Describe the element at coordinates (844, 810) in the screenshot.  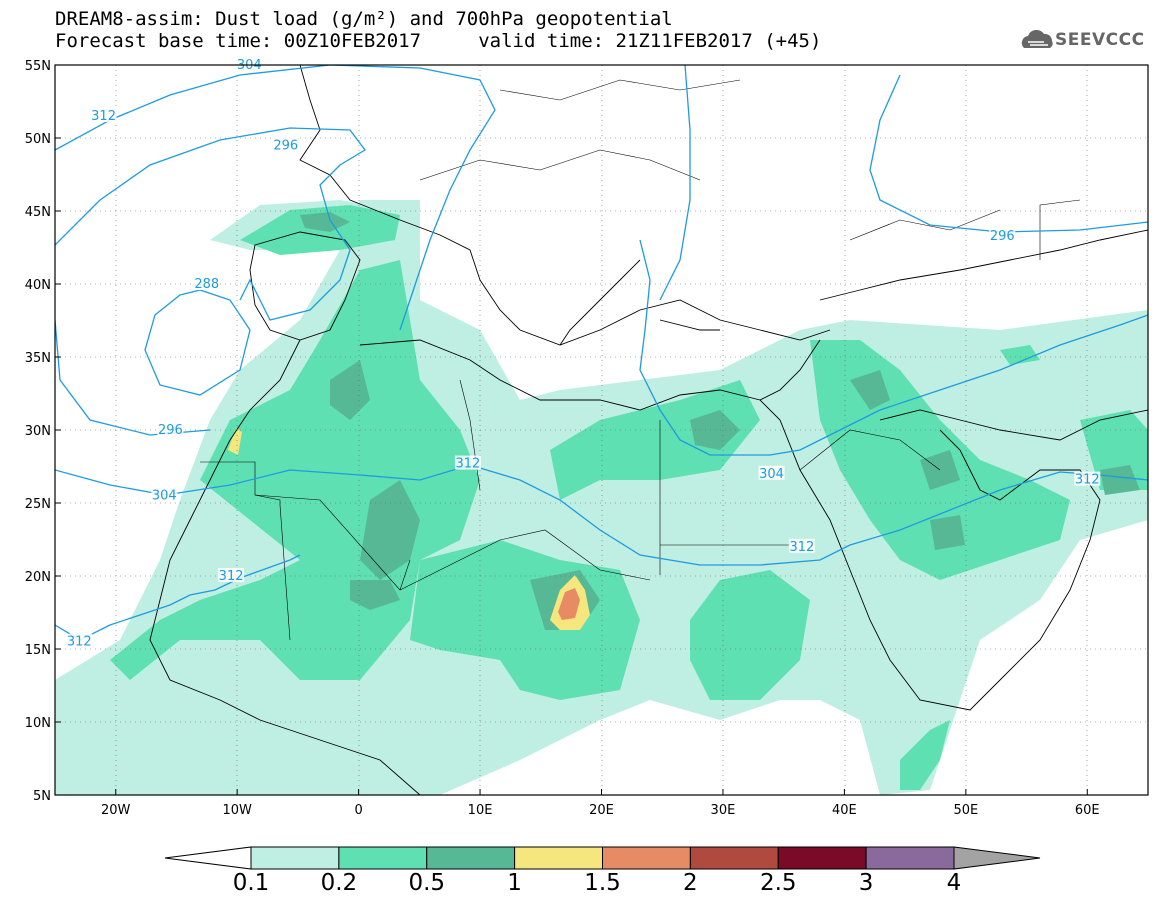
I see `lon-label: 40E` at that location.